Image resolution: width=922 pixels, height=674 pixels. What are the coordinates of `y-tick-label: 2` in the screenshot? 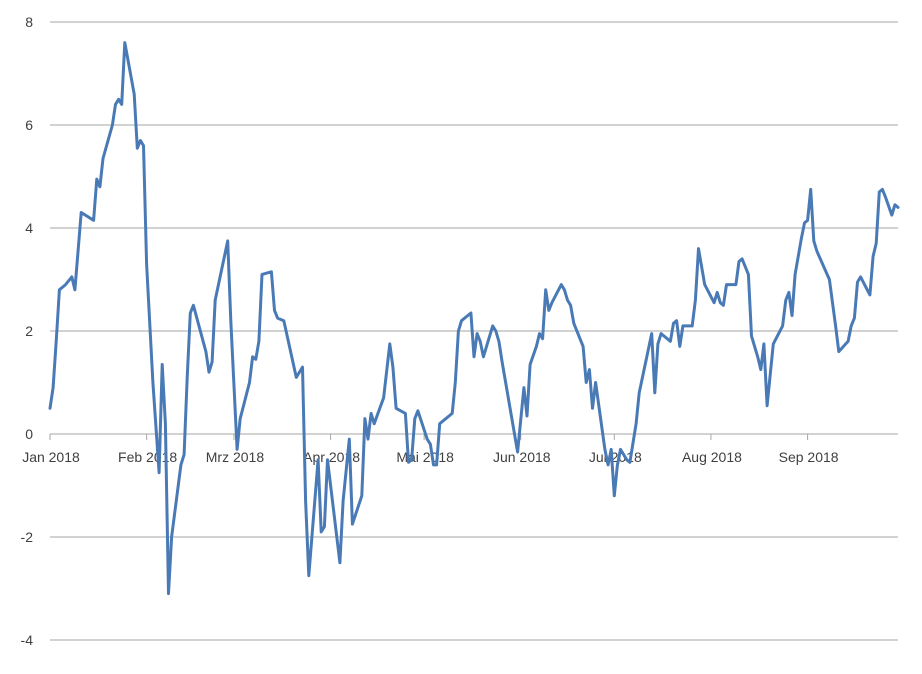 It's located at (29, 331).